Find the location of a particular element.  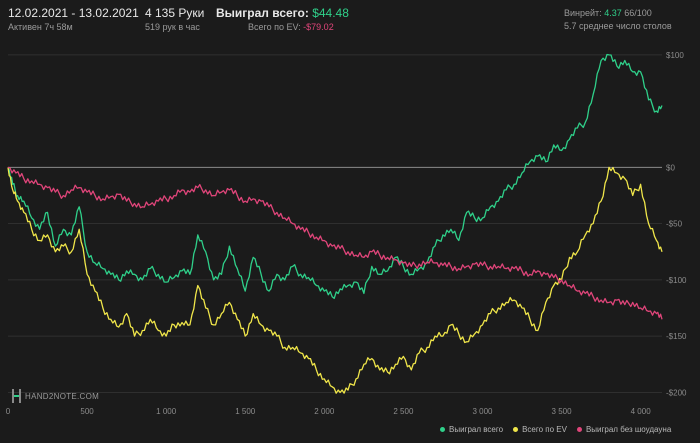

x-tick-label: 2 500 is located at coordinates (403, 411).